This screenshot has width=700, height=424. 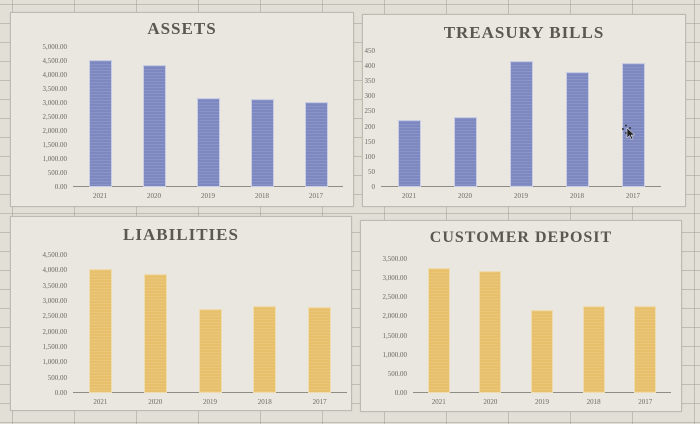 What do you see at coordinates (371, 171) in the screenshot?
I see `y-axis-tick-label: 50` at bounding box center [371, 171].